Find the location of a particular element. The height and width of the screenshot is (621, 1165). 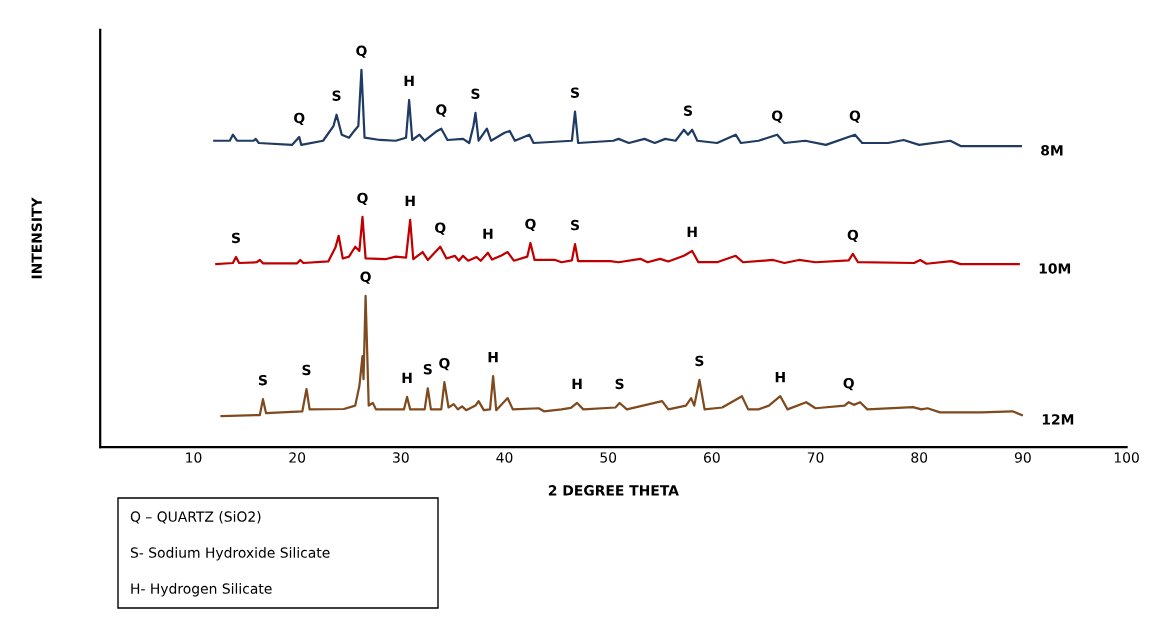

text: Q – QUARTZ (SiO2) is located at coordinates (195, 517).